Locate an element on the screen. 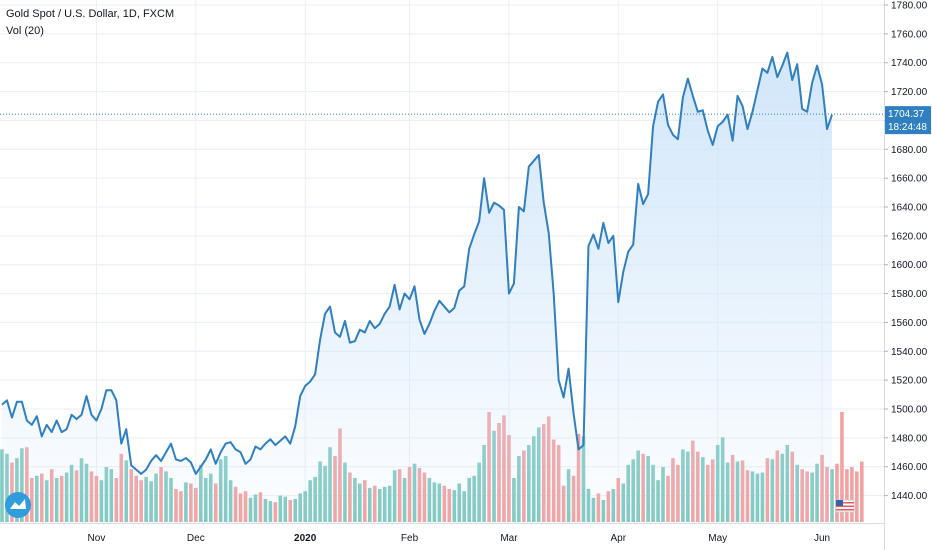 Image resolution: width=932 pixels, height=550 pixels. price-tick-label: 1780.00 is located at coordinates (909, 6).